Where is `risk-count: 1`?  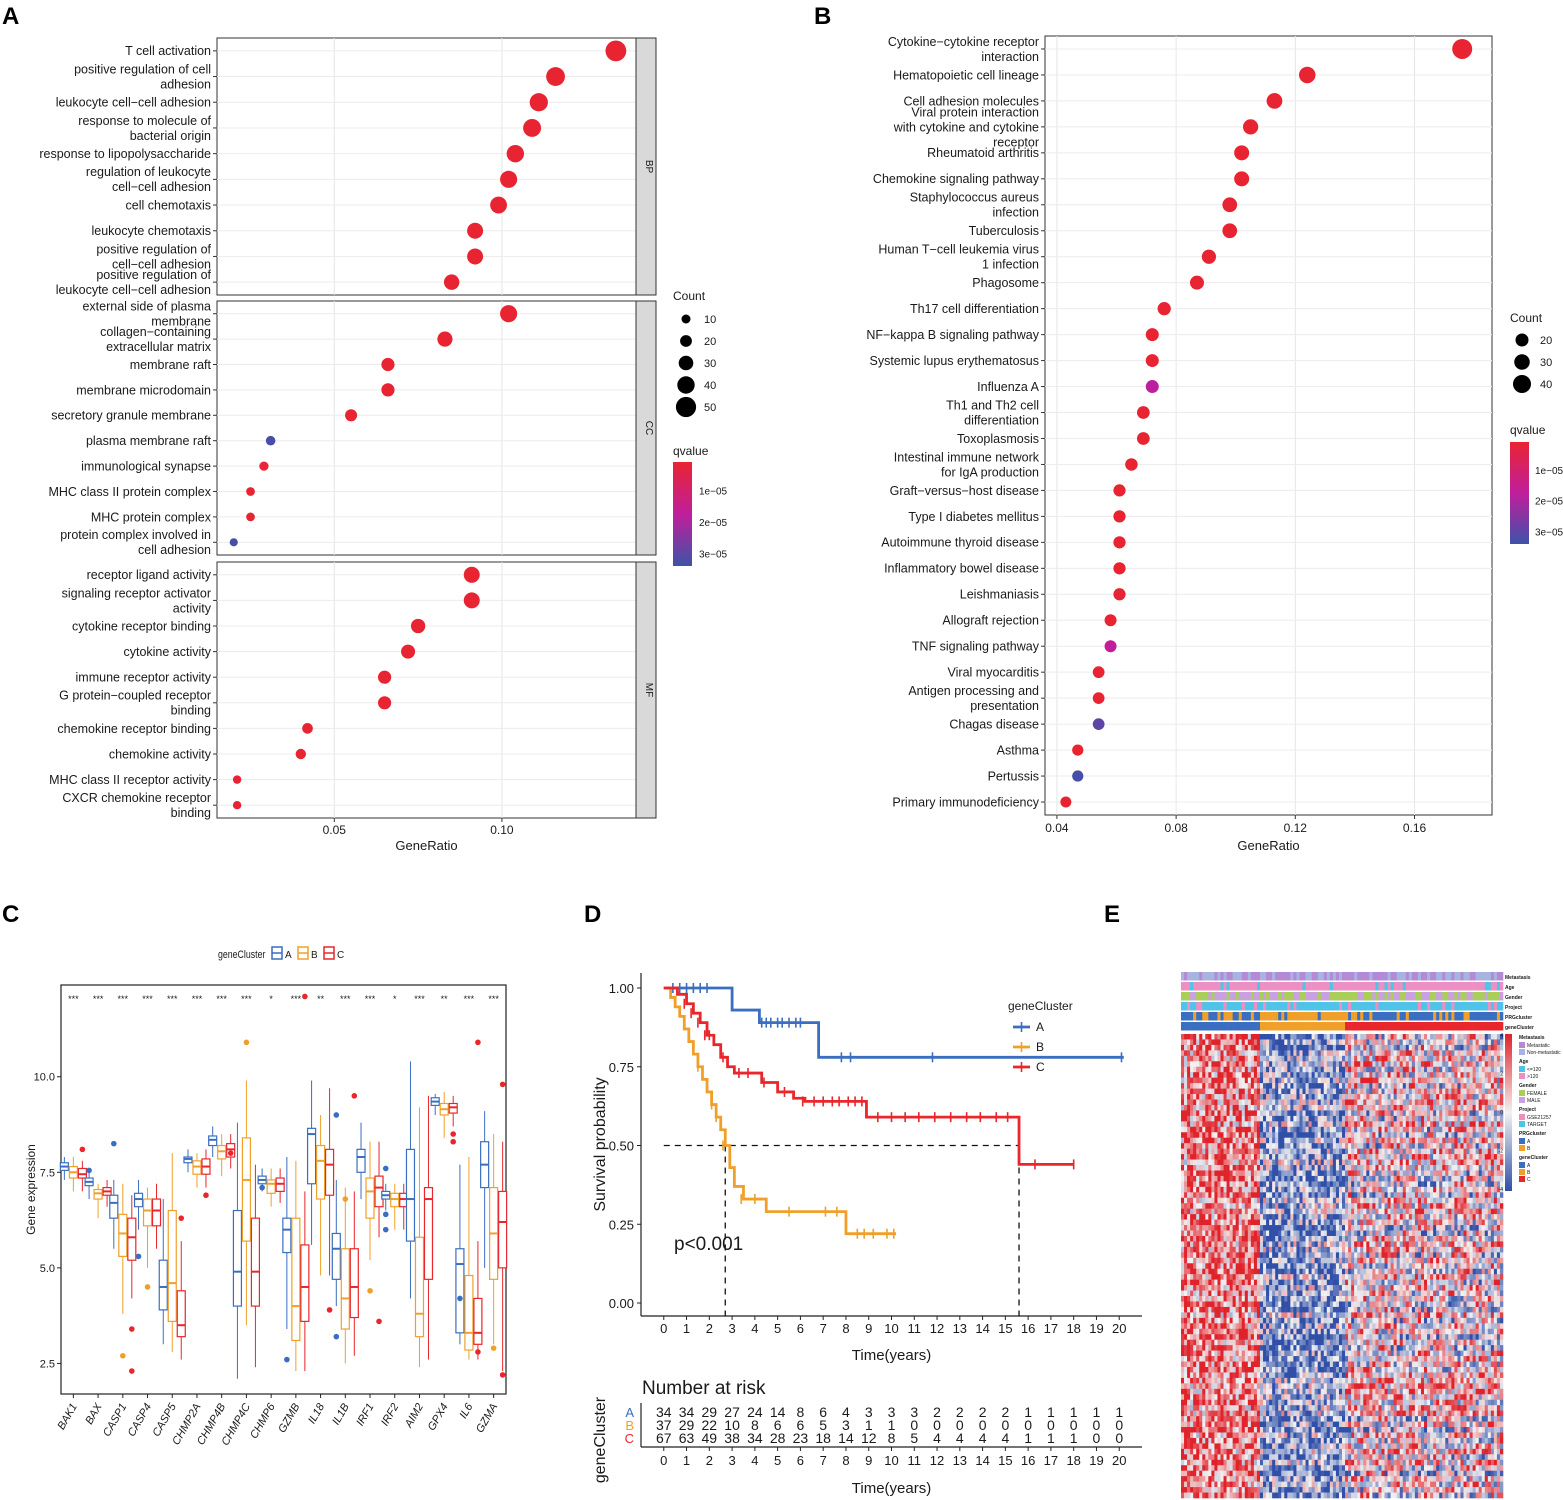
risk-count: 1 is located at coordinates (1028, 1438).